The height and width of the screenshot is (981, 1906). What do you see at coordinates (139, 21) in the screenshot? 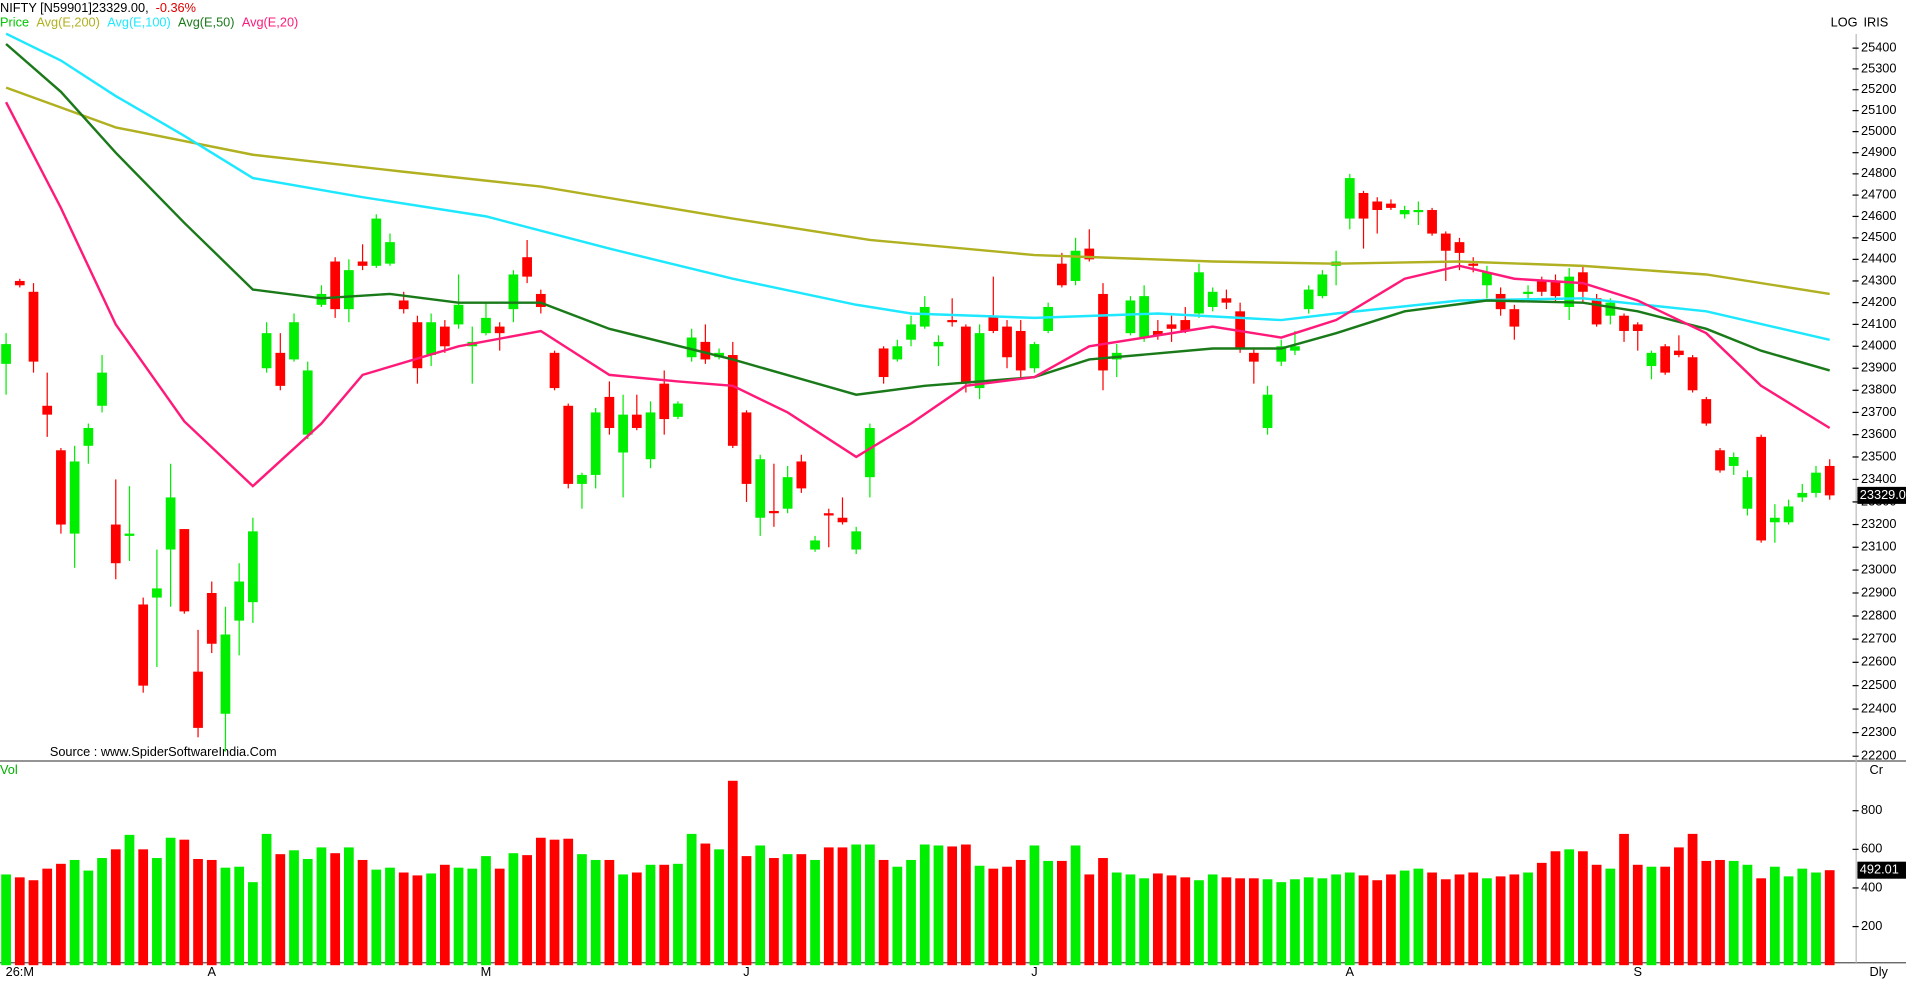
I see `legend-entry: Avg(E,100)` at bounding box center [139, 21].